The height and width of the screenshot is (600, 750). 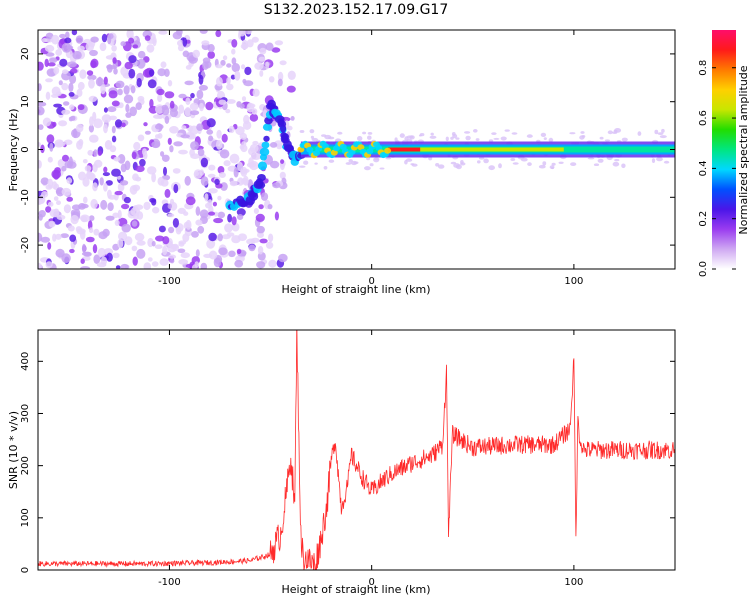 What do you see at coordinates (25, 197) in the screenshot?
I see `y-tick-label: -10` at bounding box center [25, 197].